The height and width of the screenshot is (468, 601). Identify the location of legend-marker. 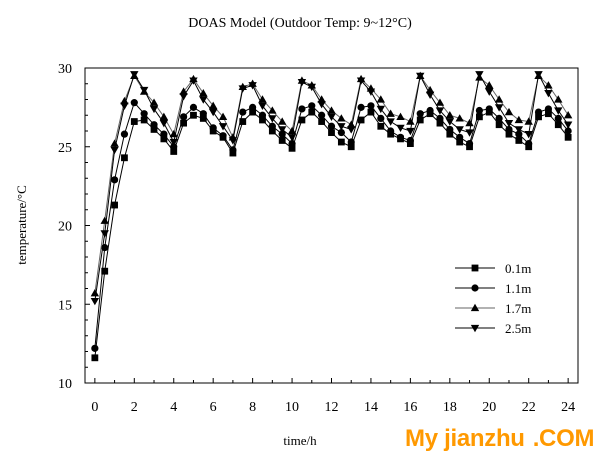
(475, 268).